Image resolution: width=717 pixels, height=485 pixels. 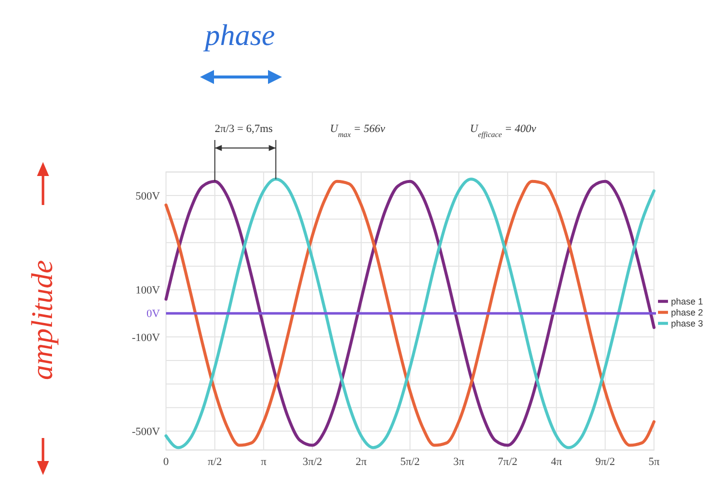 What do you see at coordinates (687, 301) in the screenshot?
I see `legend-label: phase 1` at bounding box center [687, 301].